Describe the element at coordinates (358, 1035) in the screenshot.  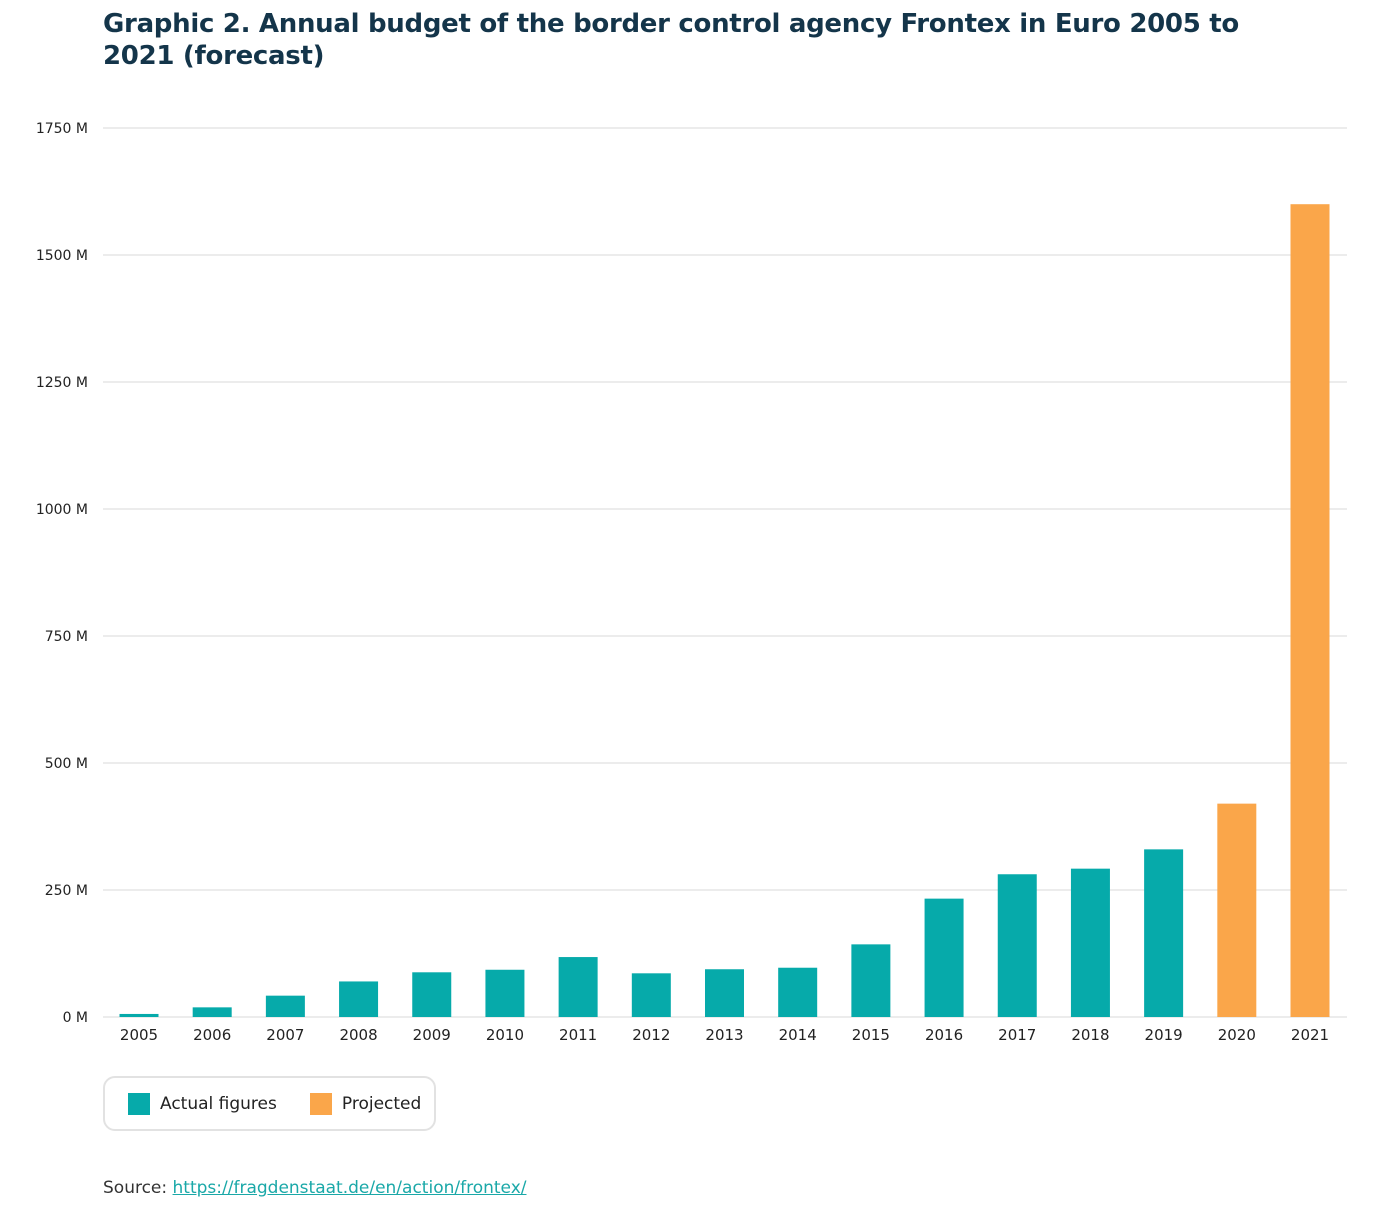
I see `x-tick-label: 2008` at that location.